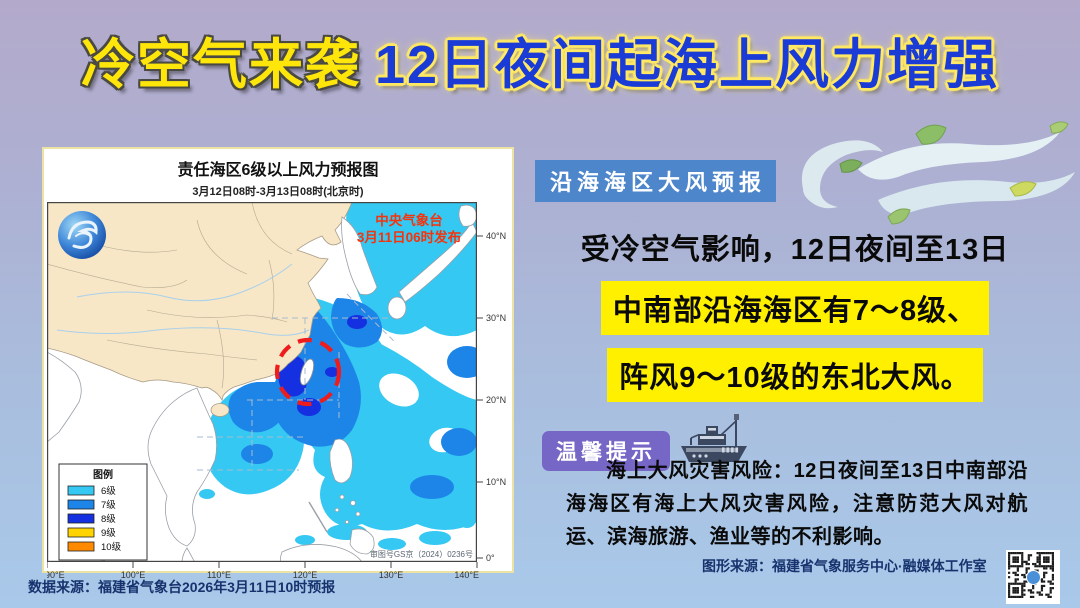 This screenshot has width=1080, height=608. What do you see at coordinates (421, 554) in the screenshot?
I see `map-approval-number: 审图号GS京（2024）0236号` at bounding box center [421, 554].